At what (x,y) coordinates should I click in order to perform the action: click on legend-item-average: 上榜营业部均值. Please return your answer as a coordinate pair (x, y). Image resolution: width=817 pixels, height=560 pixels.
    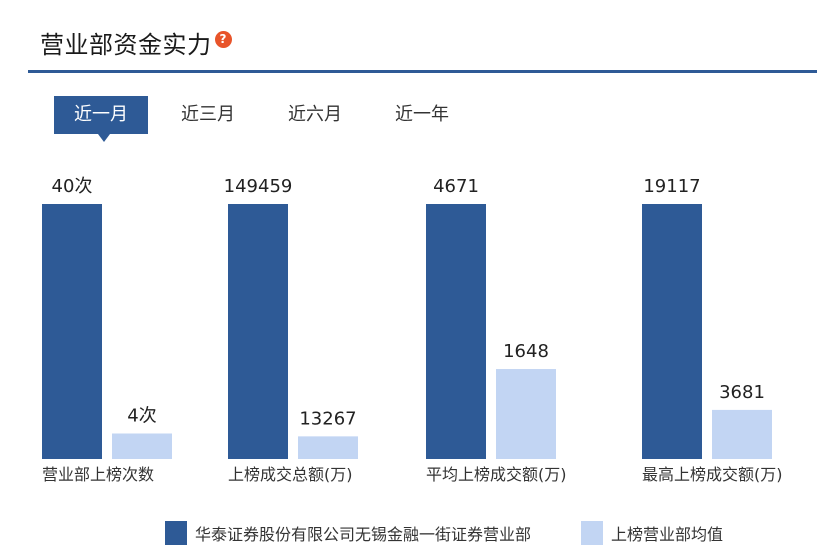
    Looking at the image, I should click on (652, 533).